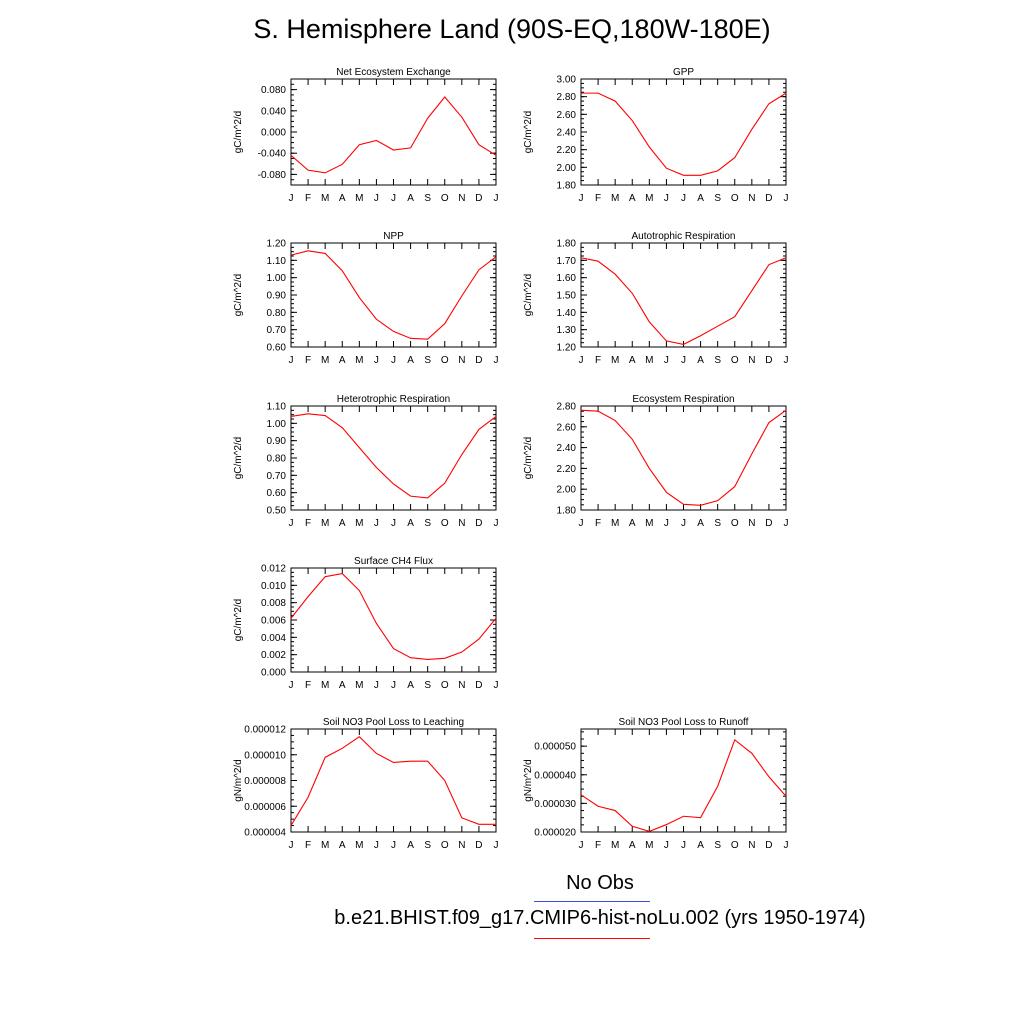  Describe the element at coordinates (555, 804) in the screenshot. I see `y-tick-label: 0.000030` at that location.